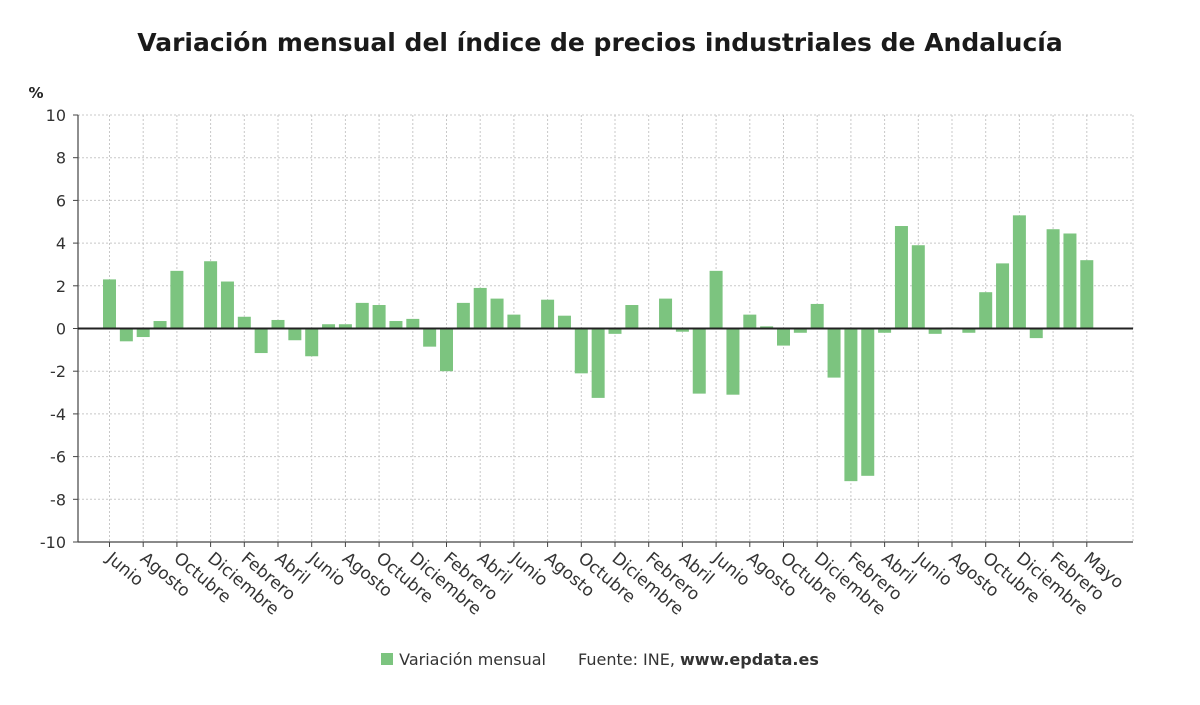  What do you see at coordinates (61, 158) in the screenshot?
I see `y-tick-label: 8` at bounding box center [61, 158].